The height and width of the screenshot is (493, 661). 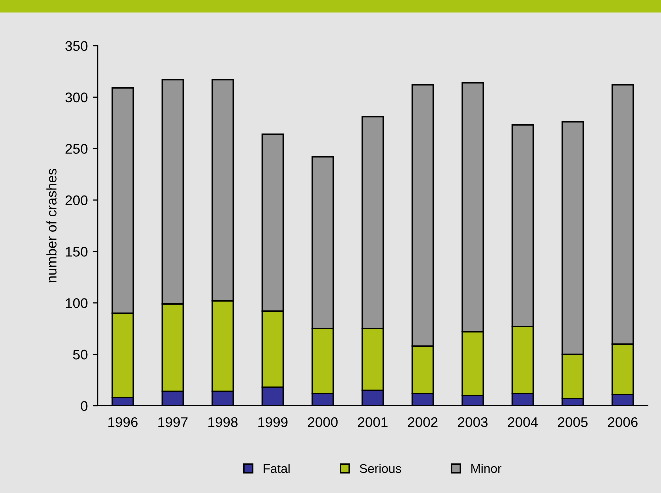 I want to click on x-tick-label: 1997, so click(x=173, y=422).